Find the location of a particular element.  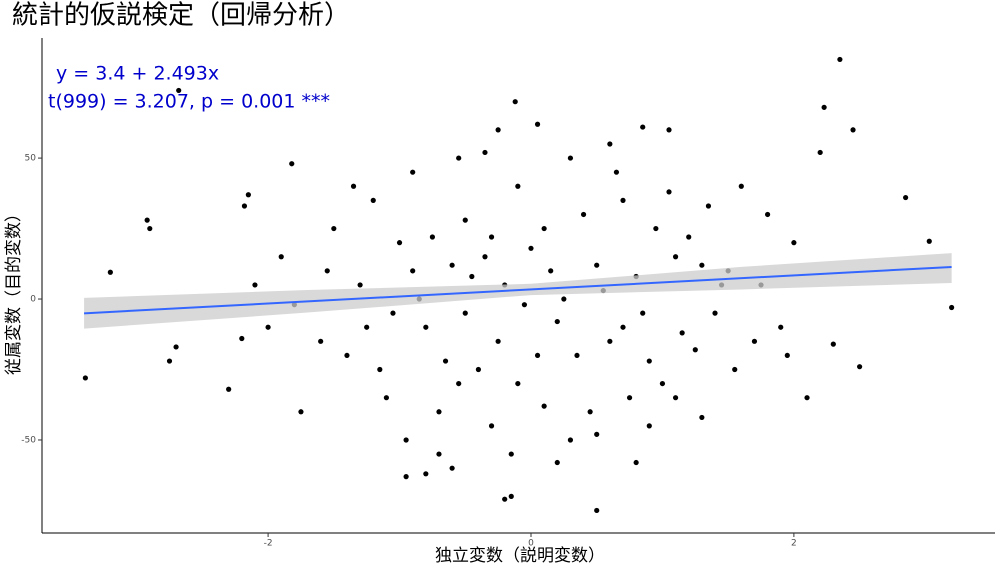

x-tick-label: -2 is located at coordinates (268, 544).